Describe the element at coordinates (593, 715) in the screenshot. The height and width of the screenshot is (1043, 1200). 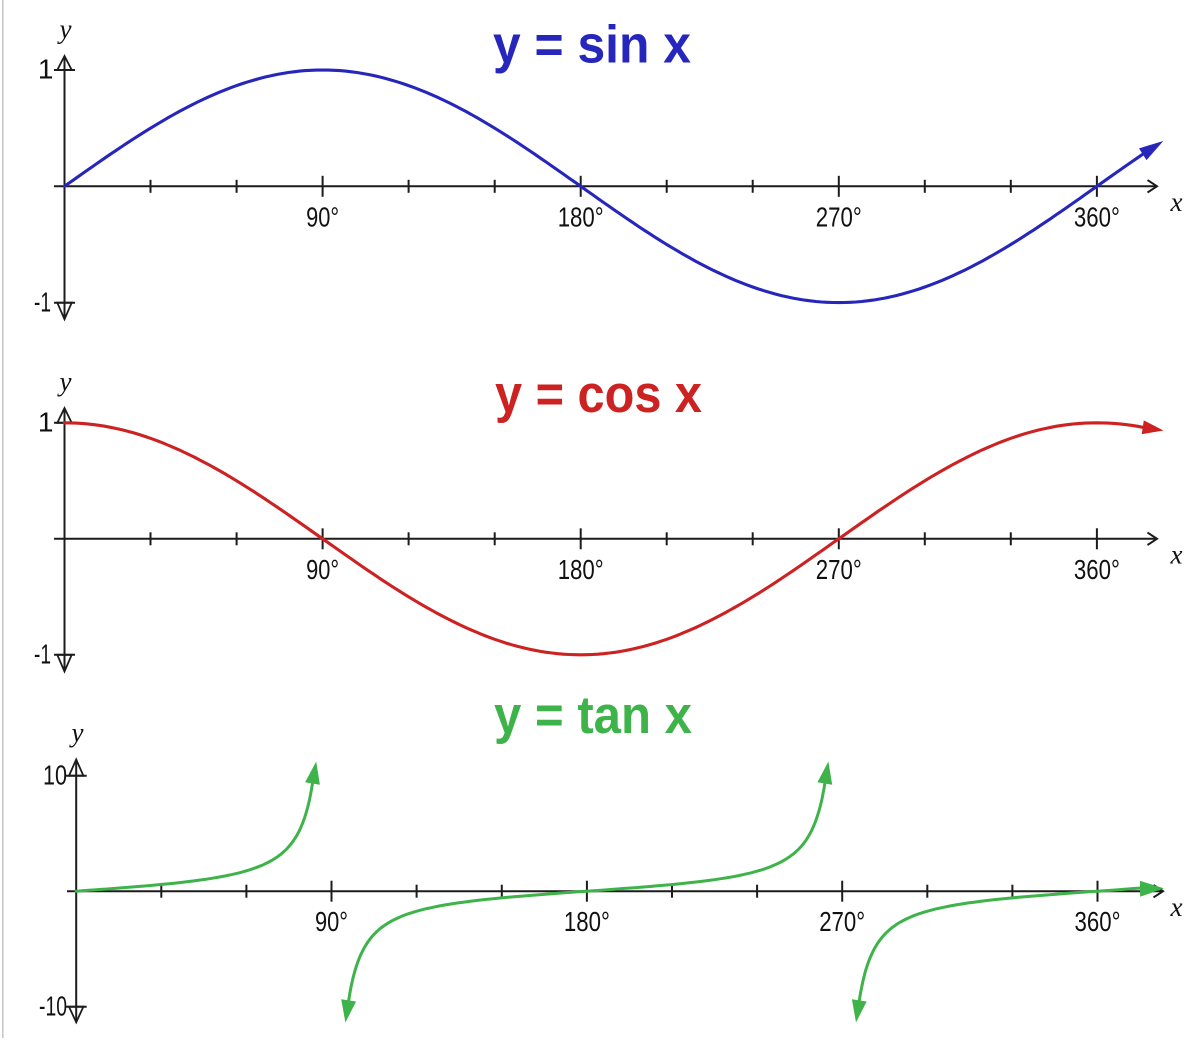
I see `svg-text: y = tan x` at that location.